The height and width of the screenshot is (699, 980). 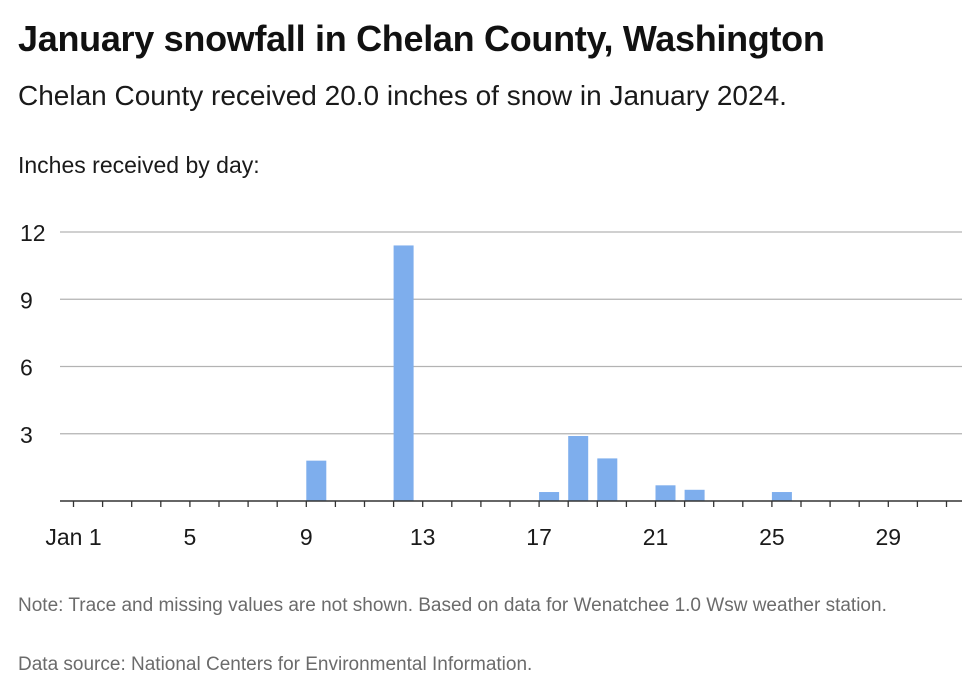 What do you see at coordinates (26, 368) in the screenshot?
I see `y-tick-label: 6` at bounding box center [26, 368].